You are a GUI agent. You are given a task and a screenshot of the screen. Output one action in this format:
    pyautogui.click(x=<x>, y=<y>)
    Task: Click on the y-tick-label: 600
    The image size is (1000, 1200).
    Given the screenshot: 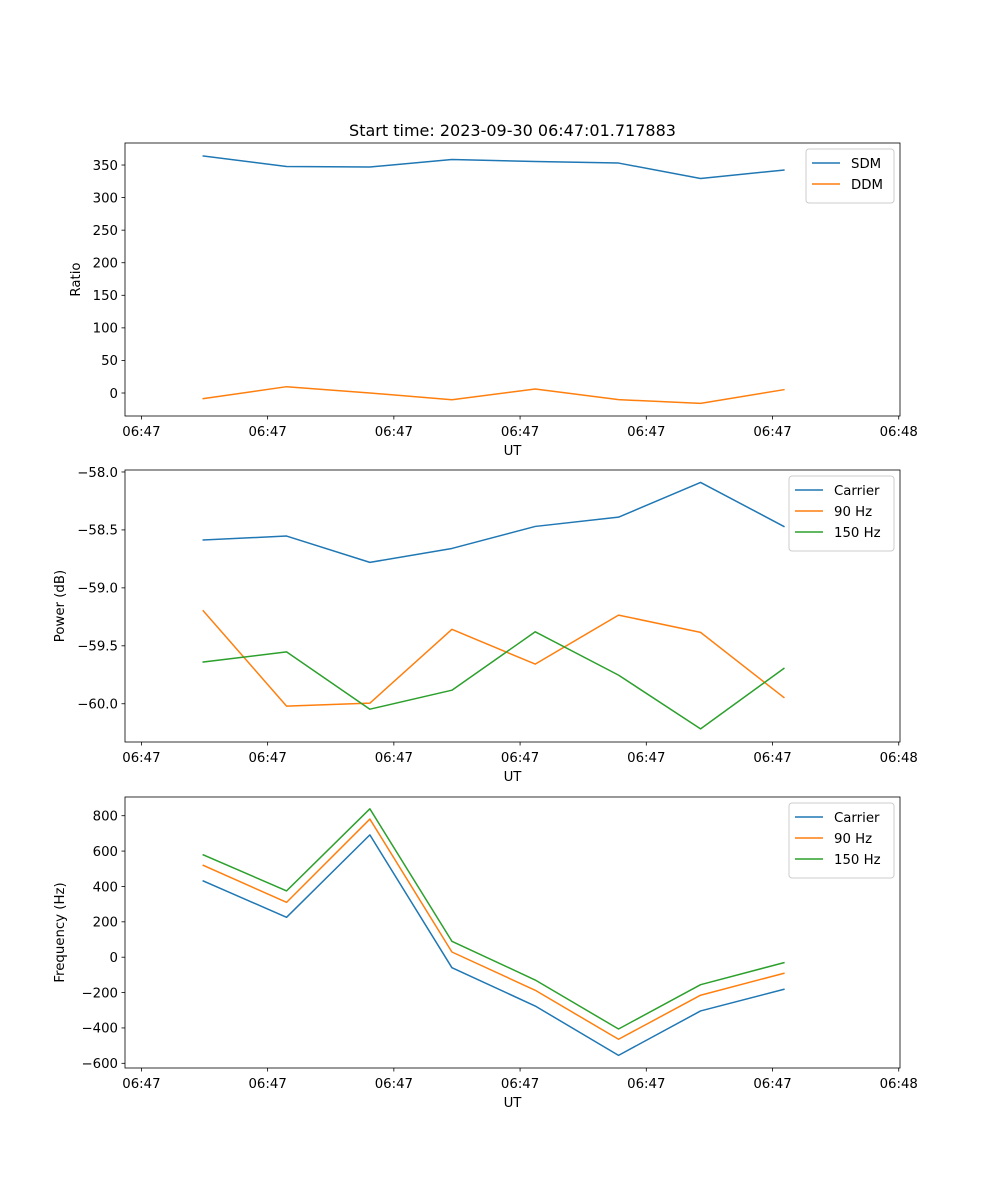 What is the action you would take?
    pyautogui.click(x=105, y=852)
    